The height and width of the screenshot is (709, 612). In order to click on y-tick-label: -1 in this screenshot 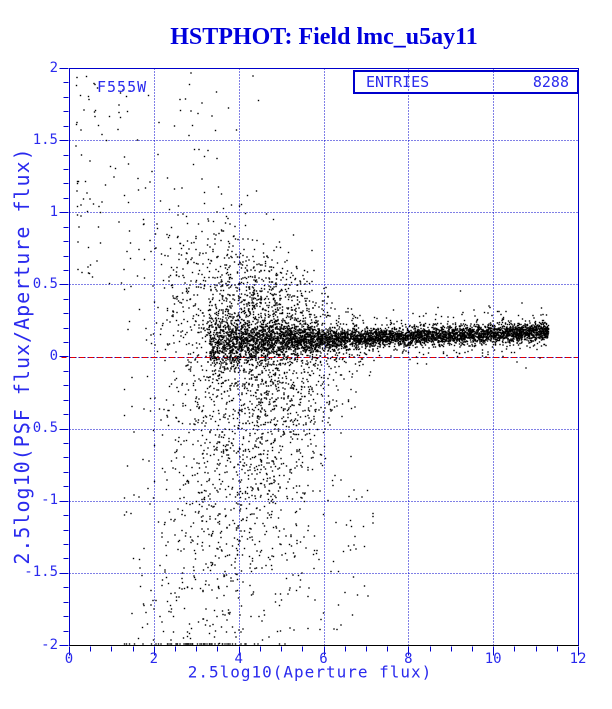, I will do `click(49, 500)`.